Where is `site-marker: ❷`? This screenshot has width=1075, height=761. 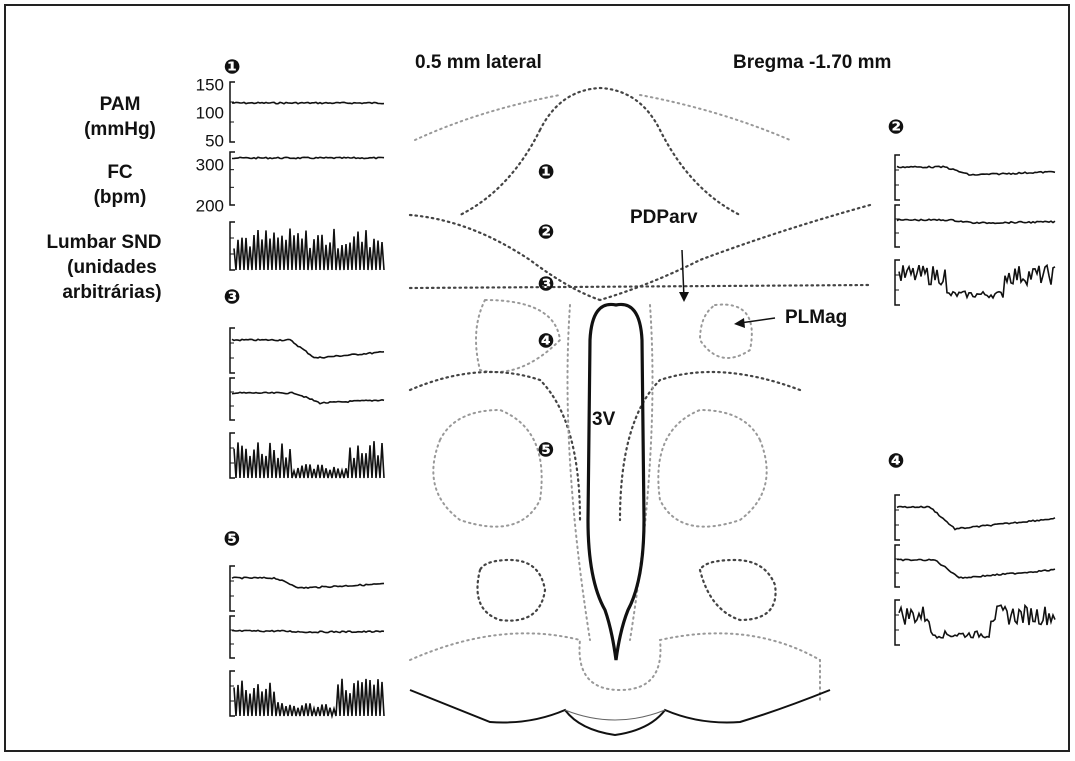
site-marker: ❷ is located at coordinates (546, 232).